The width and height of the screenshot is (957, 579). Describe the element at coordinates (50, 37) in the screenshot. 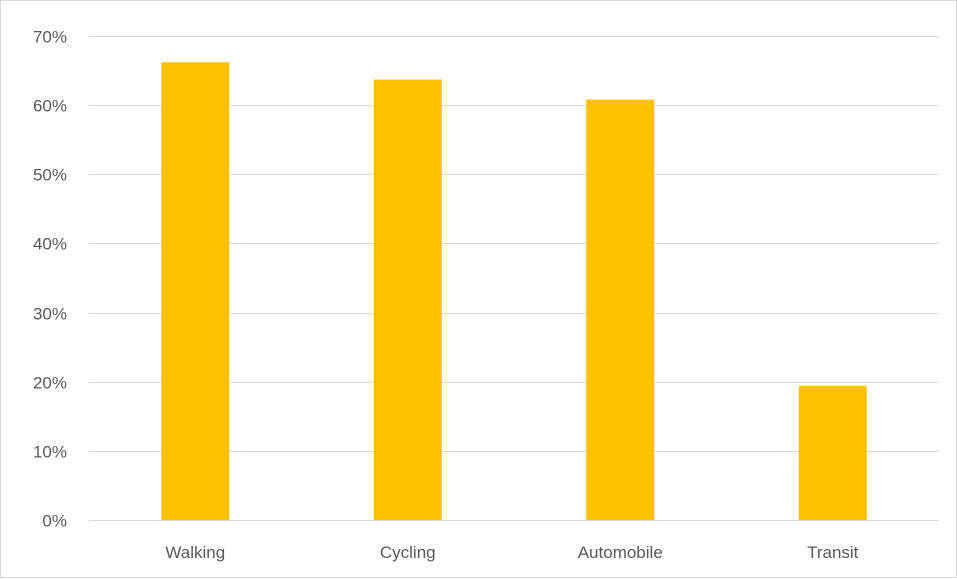

I see `y-tick-label: 70%` at that location.